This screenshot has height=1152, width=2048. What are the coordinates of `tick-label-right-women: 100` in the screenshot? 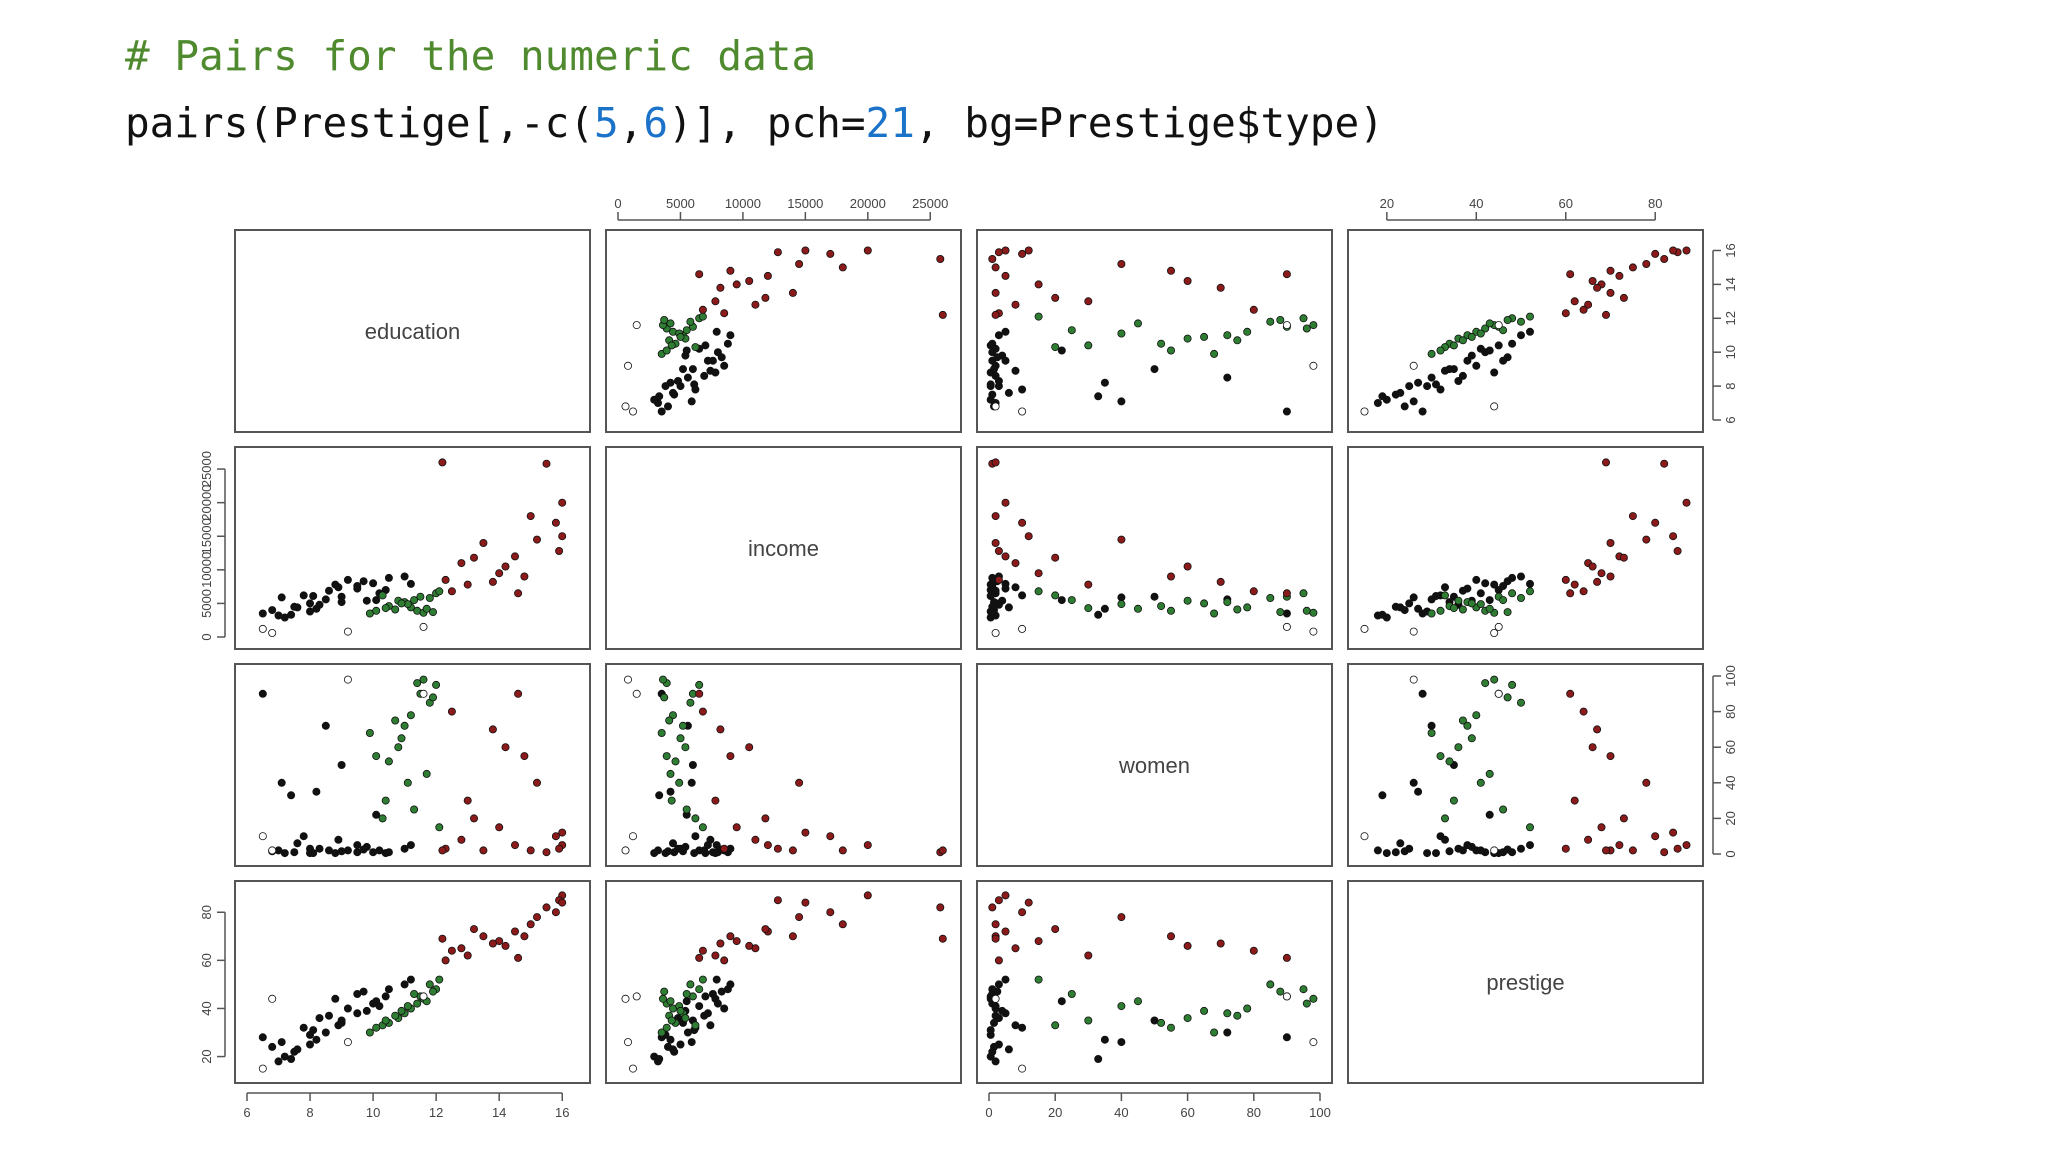 It's located at (1730, 676).